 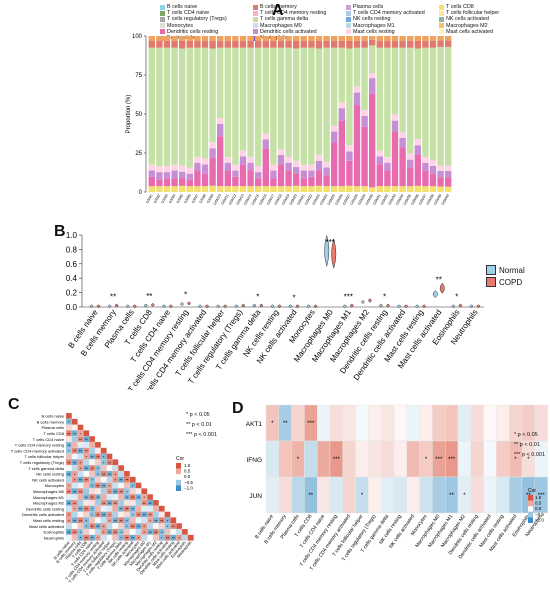 I want to click on colorbar-tick-d: −0.5, so click(x=539, y=514).